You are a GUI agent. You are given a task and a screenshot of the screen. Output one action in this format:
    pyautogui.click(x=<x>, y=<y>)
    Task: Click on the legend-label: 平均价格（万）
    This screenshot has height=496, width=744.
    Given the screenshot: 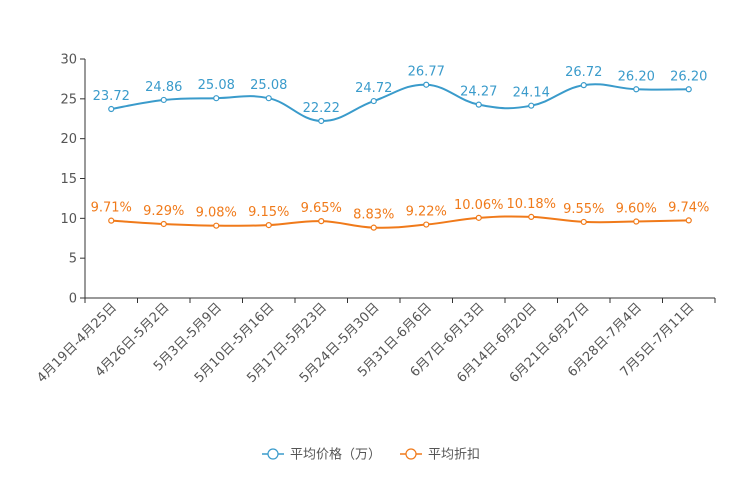 What is the action you would take?
    pyautogui.click(x=335, y=455)
    